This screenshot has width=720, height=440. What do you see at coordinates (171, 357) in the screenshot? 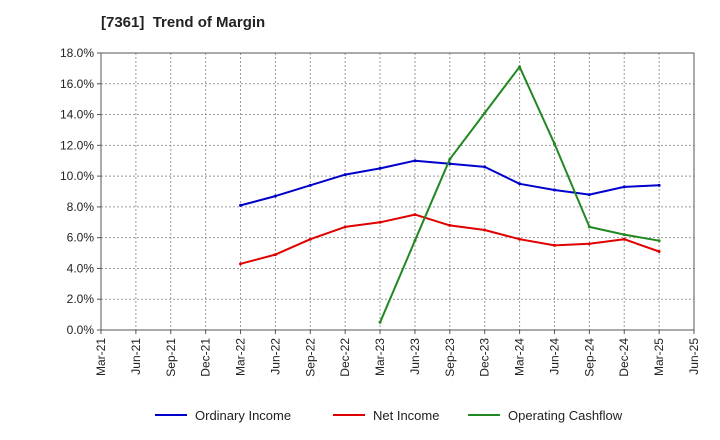
I see `x-tick-label: Sep-21` at bounding box center [171, 357].